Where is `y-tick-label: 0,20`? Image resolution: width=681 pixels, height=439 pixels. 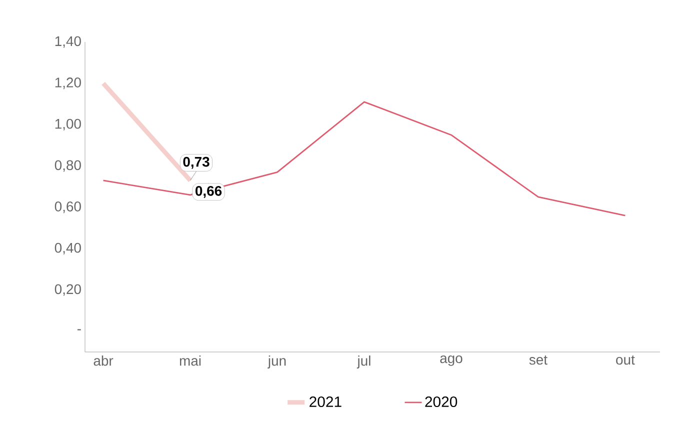
y-tick-label: 0,20 is located at coordinates (67, 290).